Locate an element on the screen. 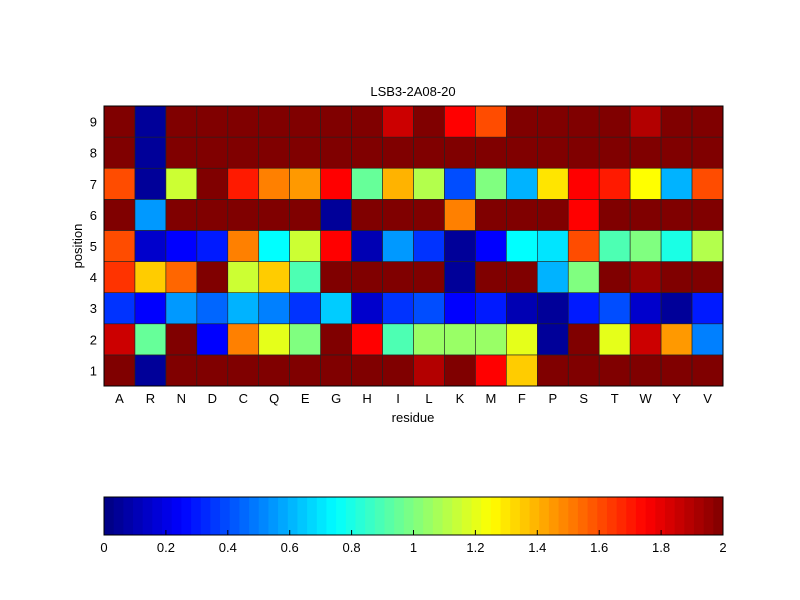 The height and width of the screenshot is (600, 800). x-tick-label: V is located at coordinates (707, 398).